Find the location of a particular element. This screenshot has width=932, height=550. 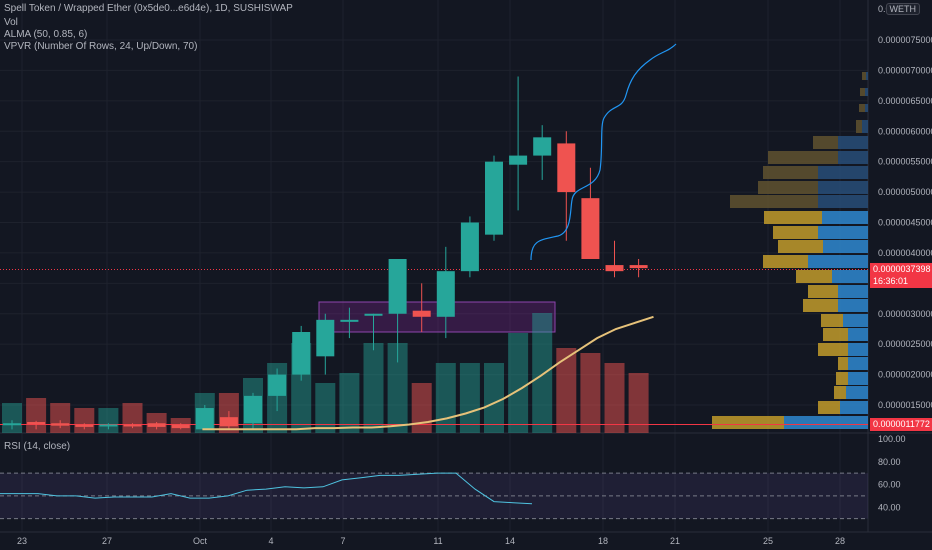

price-top-label: 0.0 is located at coordinates (884, 9).